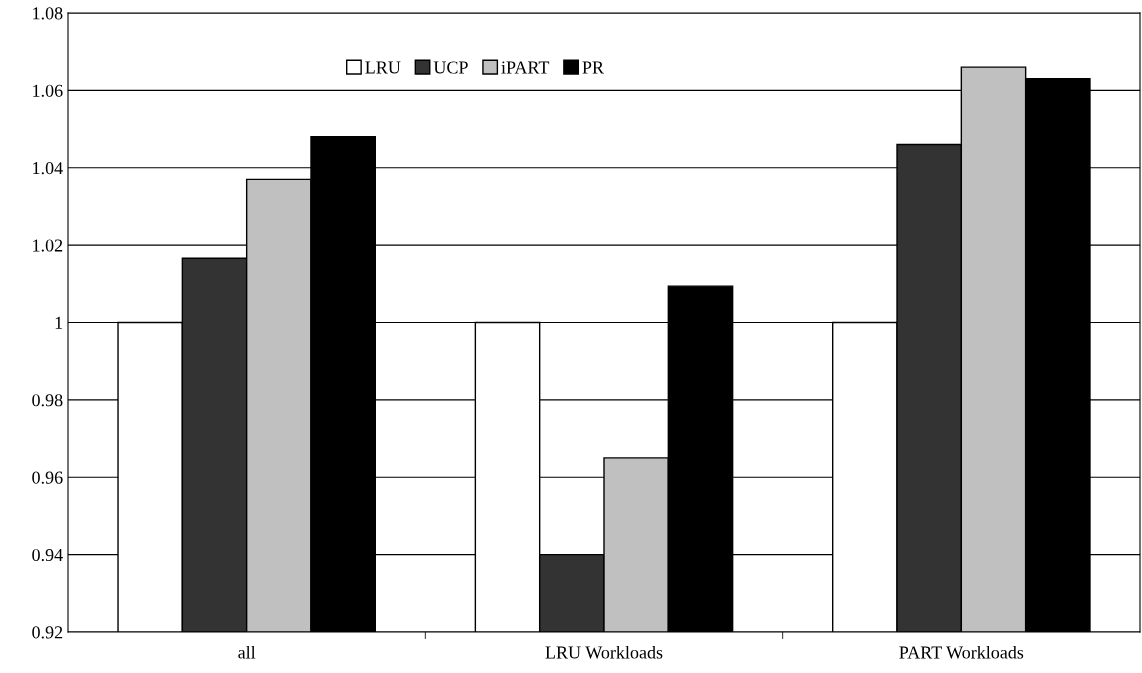 The width and height of the screenshot is (1142, 673). Describe the element at coordinates (961, 652) in the screenshot. I see `x-tick-label: PART Workloads` at that location.